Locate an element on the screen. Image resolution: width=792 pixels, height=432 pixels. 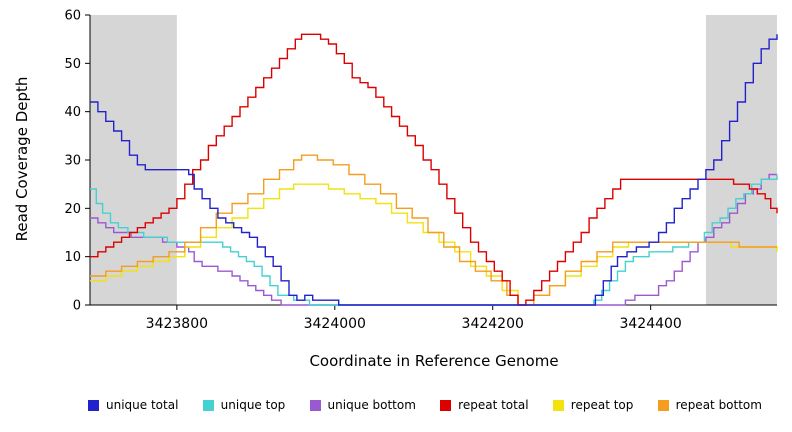
x-axis-label: Coordinate in Reference Genome is located at coordinates (434, 361).